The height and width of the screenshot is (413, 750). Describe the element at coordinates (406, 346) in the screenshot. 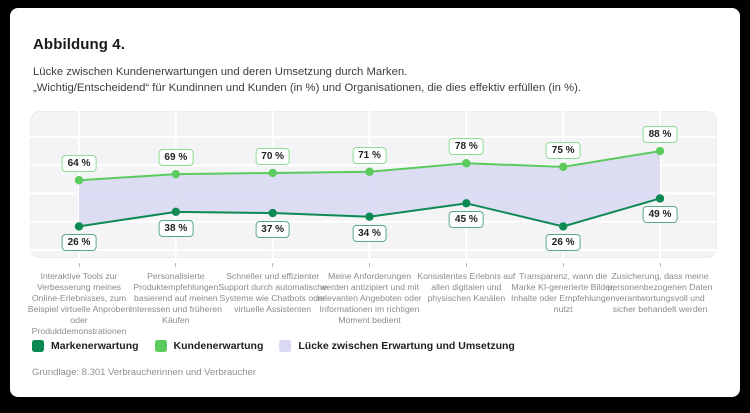

I see `legend-label: Lücke zwischen Erwartung und Umsetzung` at that location.